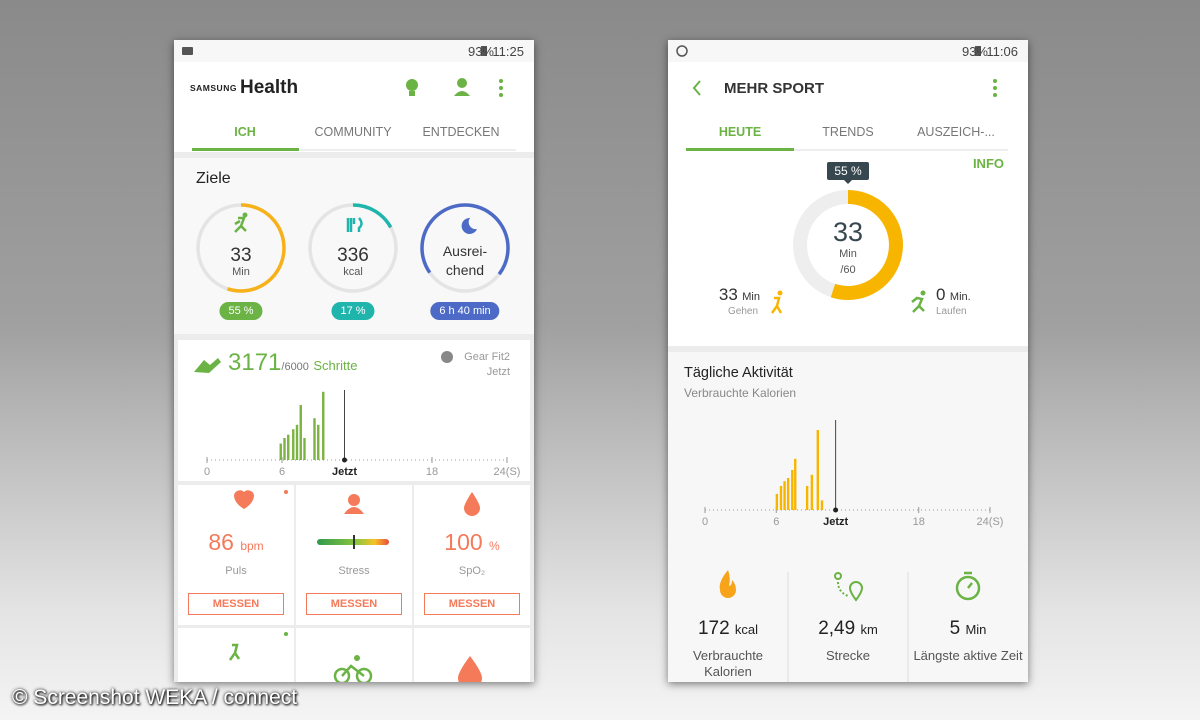 The width and height of the screenshot is (1200, 720). Describe the element at coordinates (713, 628) in the screenshot. I see `stat-value: 172` at that location.